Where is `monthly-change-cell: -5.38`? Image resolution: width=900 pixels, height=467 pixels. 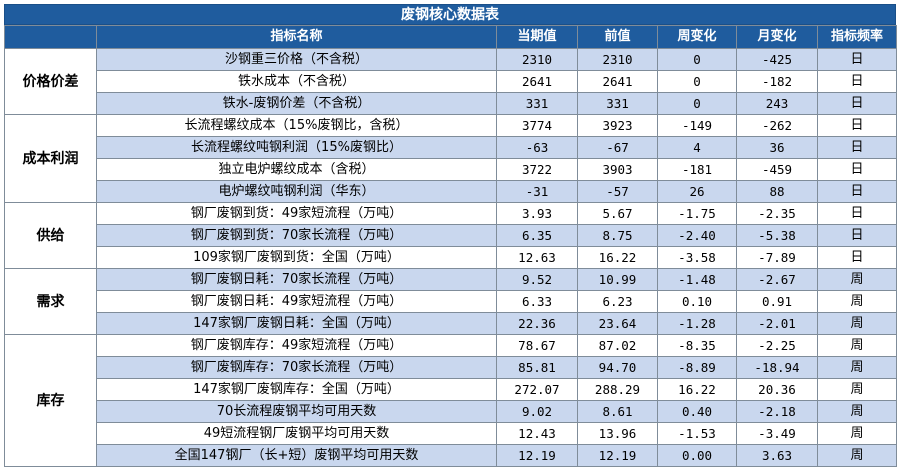 monthly-change-cell: -5.38 is located at coordinates (777, 235).